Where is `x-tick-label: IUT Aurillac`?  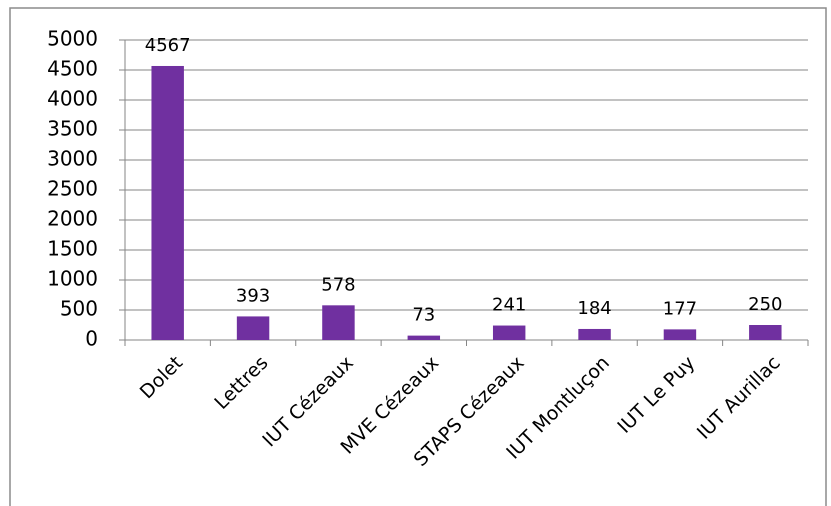 x-tick-label: IUT Aurillac is located at coordinates (739, 398).